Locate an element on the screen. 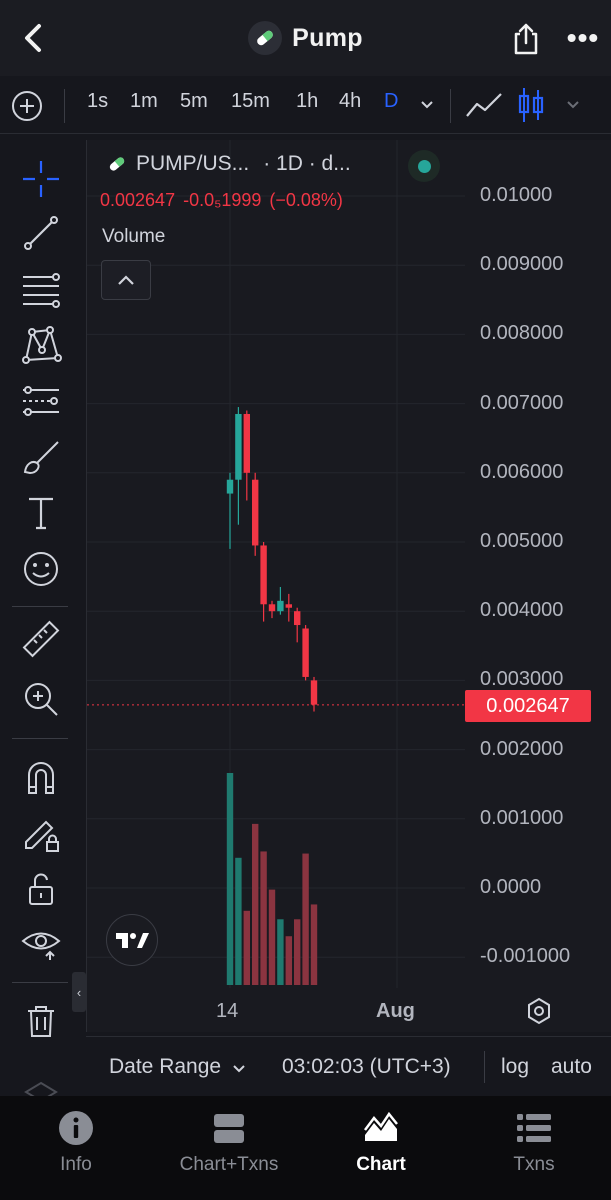 The width and height of the screenshot is (611, 1200). crosshair-icon is located at coordinates (41, 179).